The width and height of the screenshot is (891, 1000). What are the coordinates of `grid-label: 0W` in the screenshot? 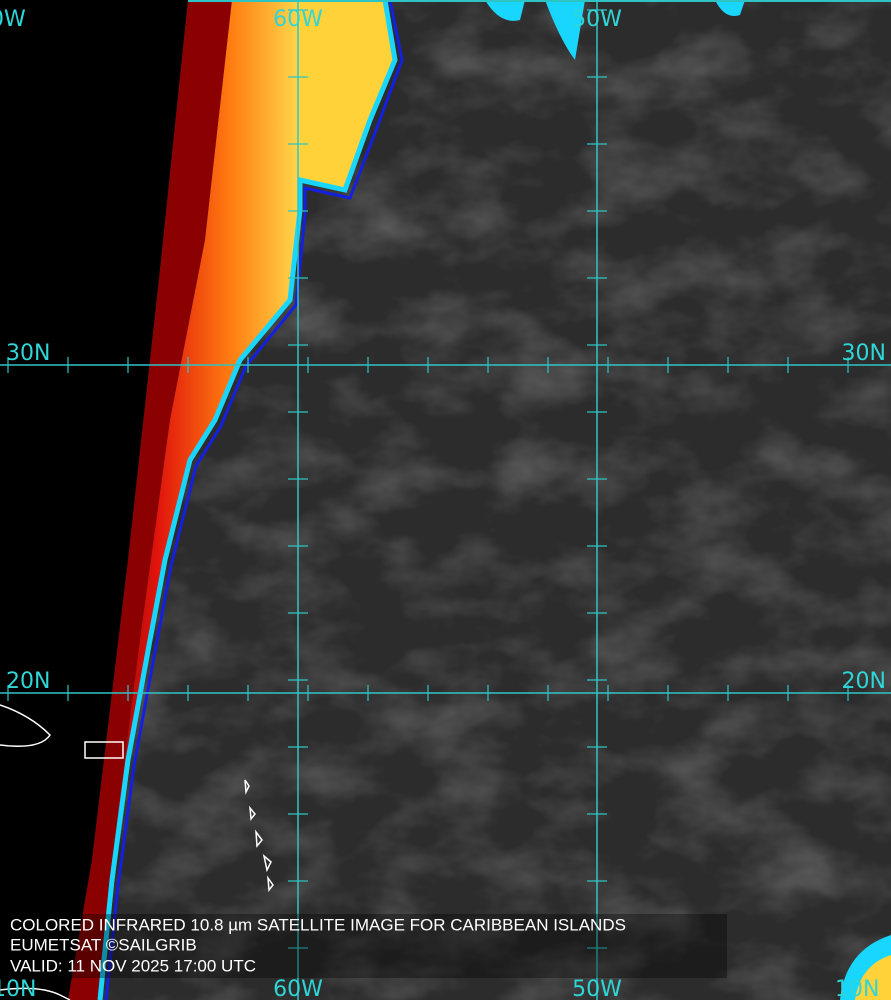 It's located at (13, 19).